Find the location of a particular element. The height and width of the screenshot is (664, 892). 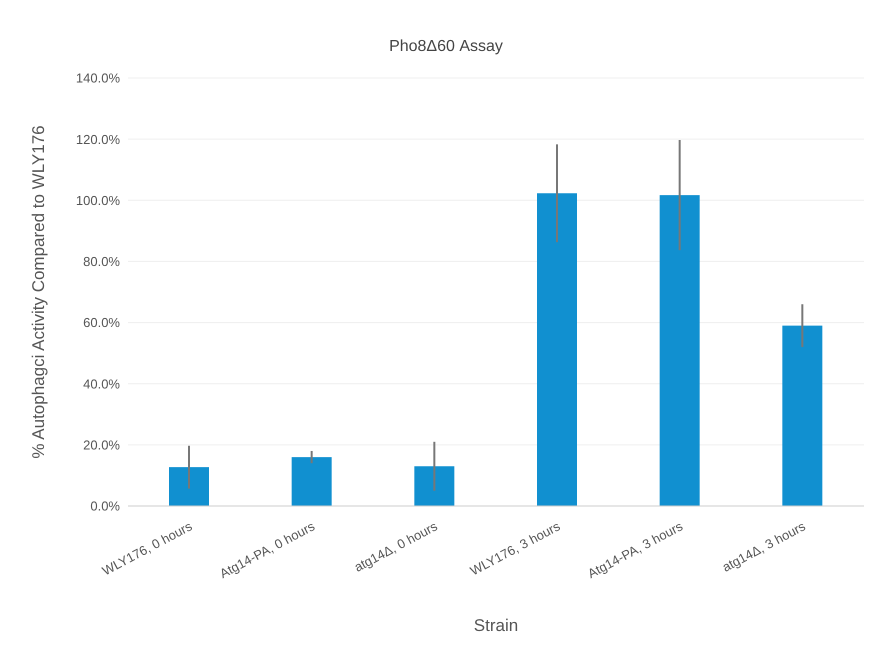

y-tick-label: 0.0% is located at coordinates (105, 506).